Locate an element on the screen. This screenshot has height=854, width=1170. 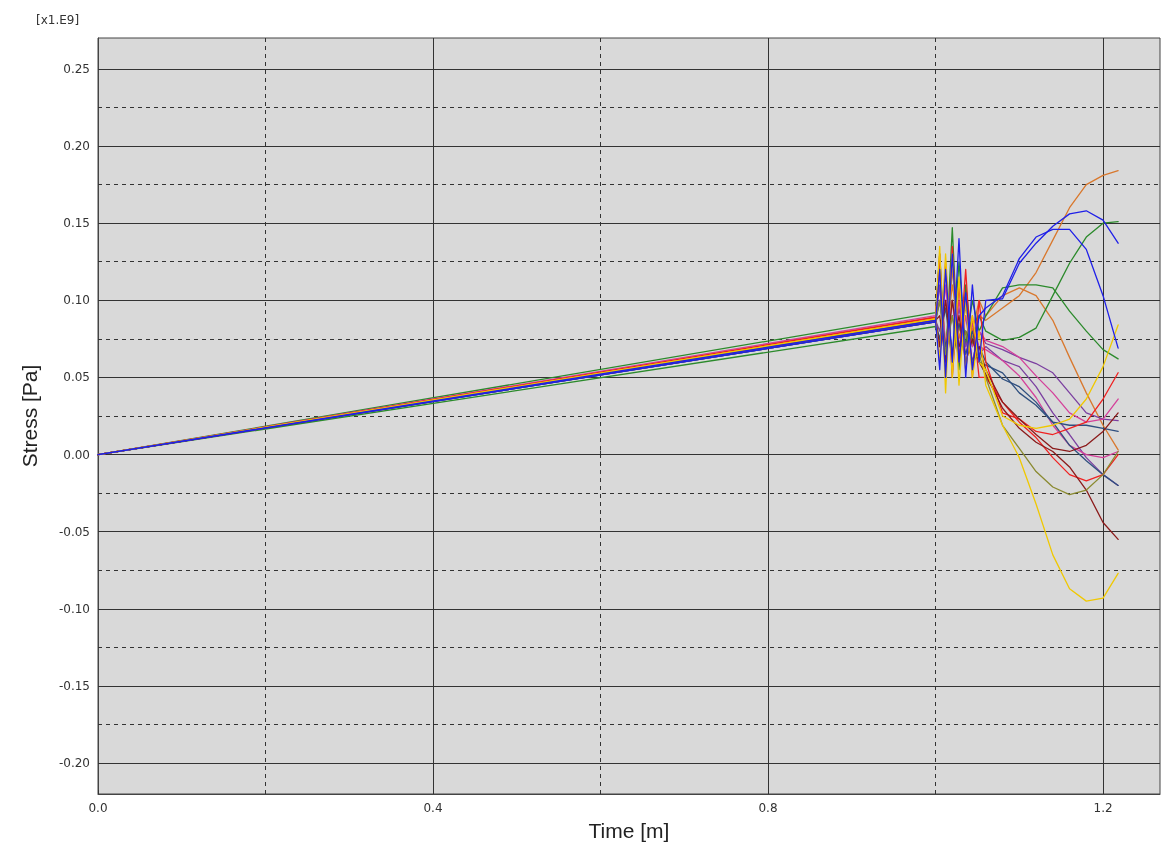
y-tick-label: 0.15 is located at coordinates (76, 223).